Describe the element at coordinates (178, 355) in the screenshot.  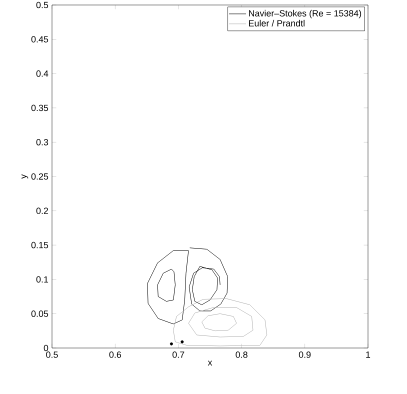
I see `x-tick-label: 0.7` at that location.